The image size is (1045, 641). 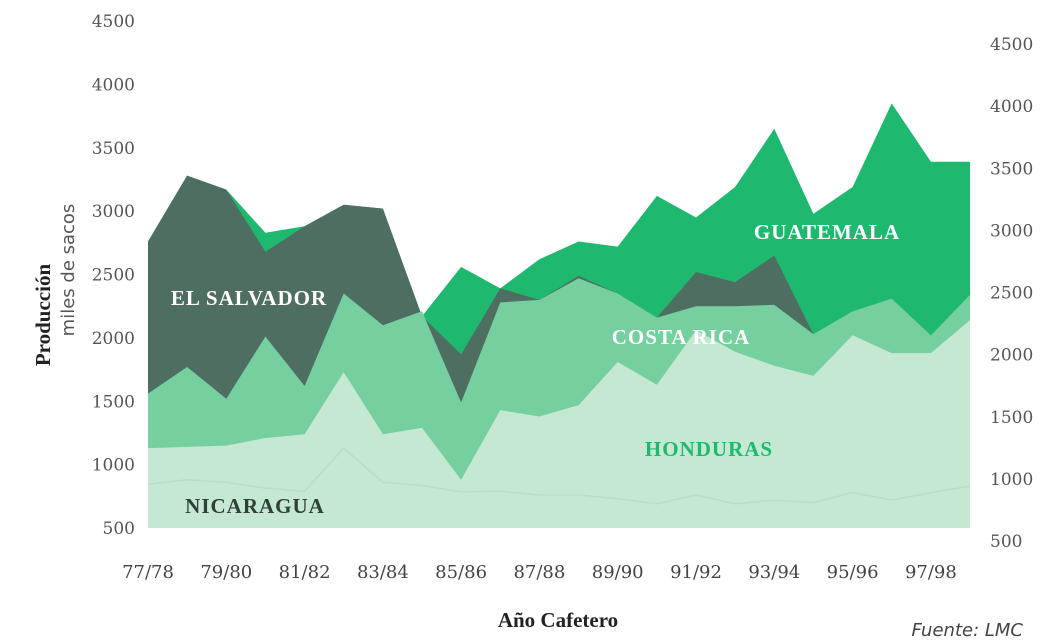 I want to click on left-tick-label: 2500, so click(x=113, y=276).